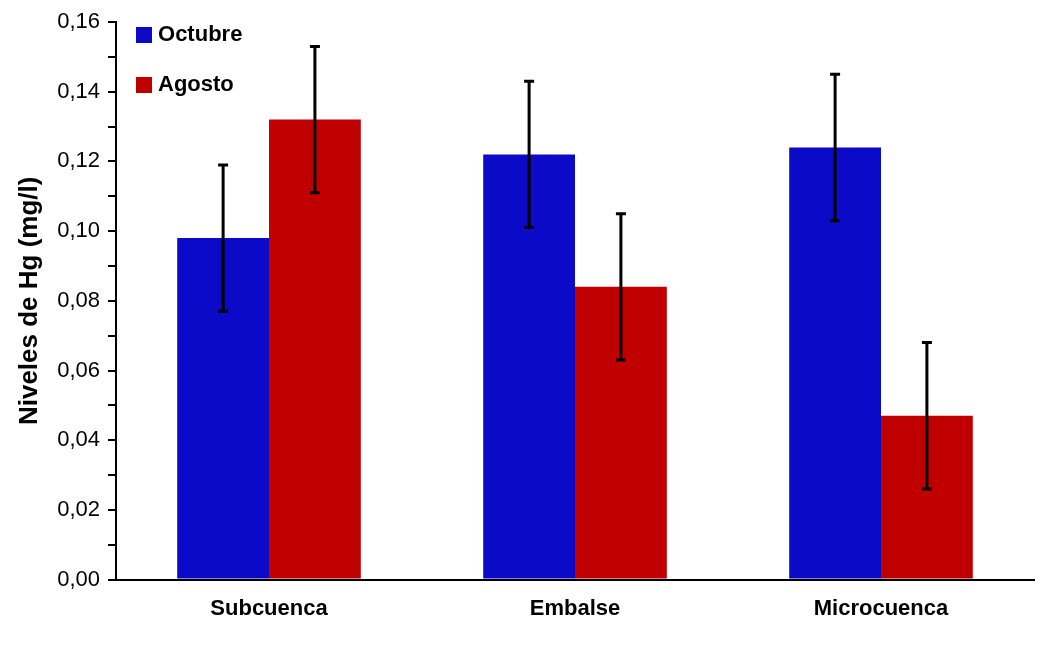 Image resolution: width=1044 pixels, height=648 pixels. What do you see at coordinates (196, 84) in the screenshot?
I see `legend-label: Agosto` at bounding box center [196, 84].